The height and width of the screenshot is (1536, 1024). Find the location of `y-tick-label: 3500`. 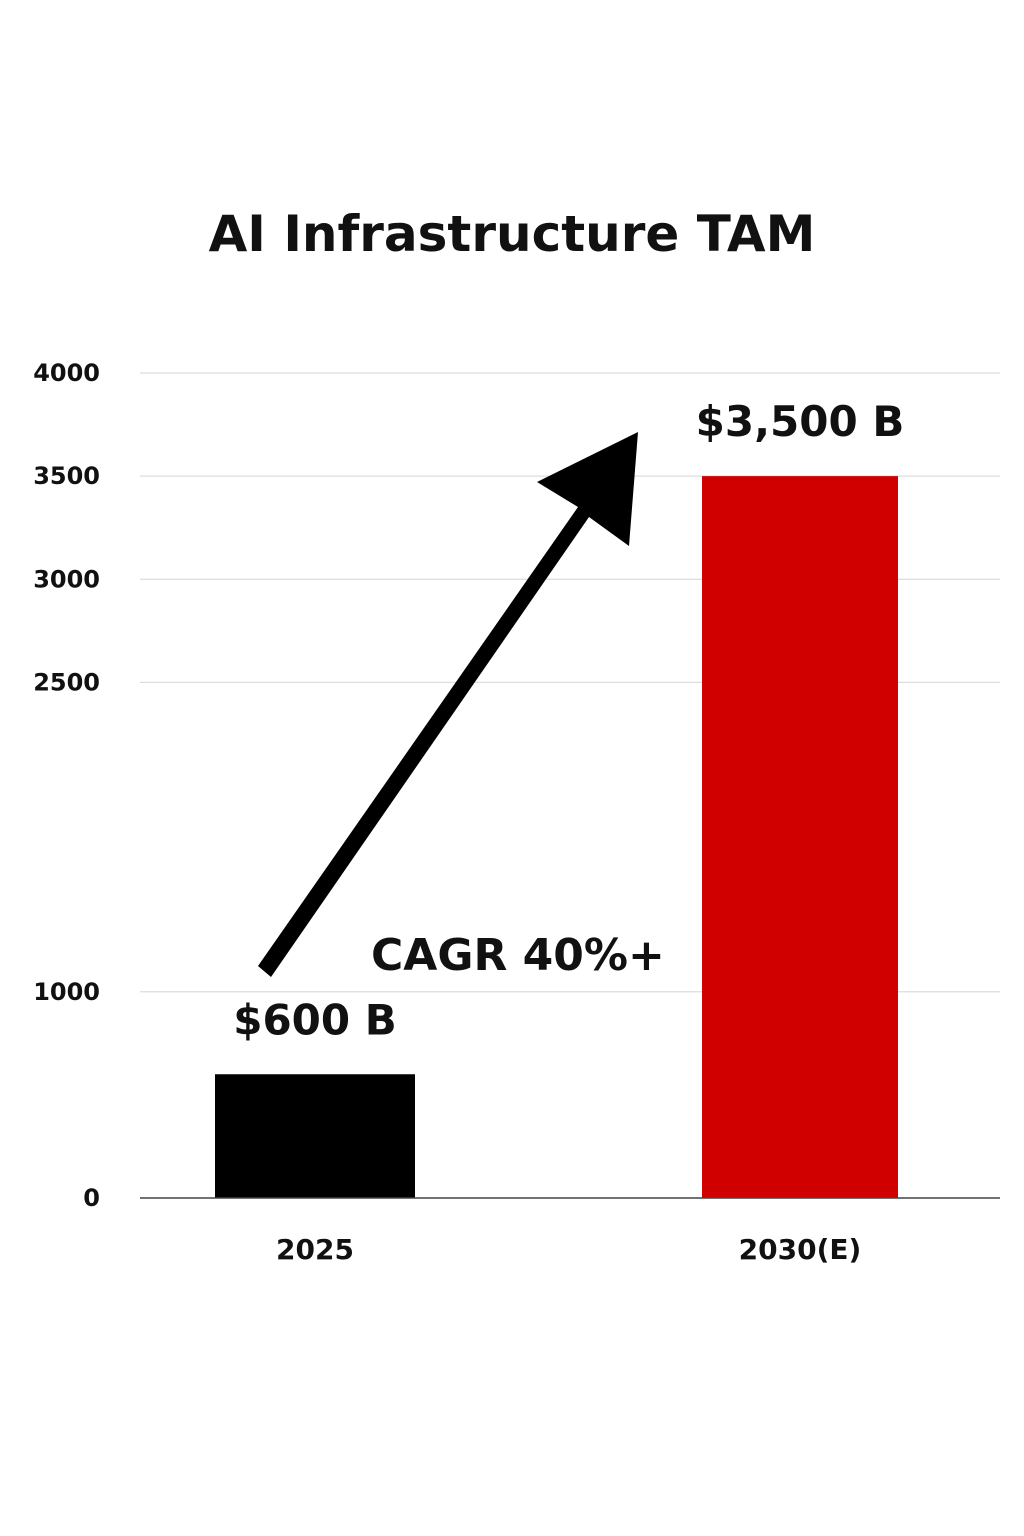

y-tick-label: 3500 is located at coordinates (66, 476).